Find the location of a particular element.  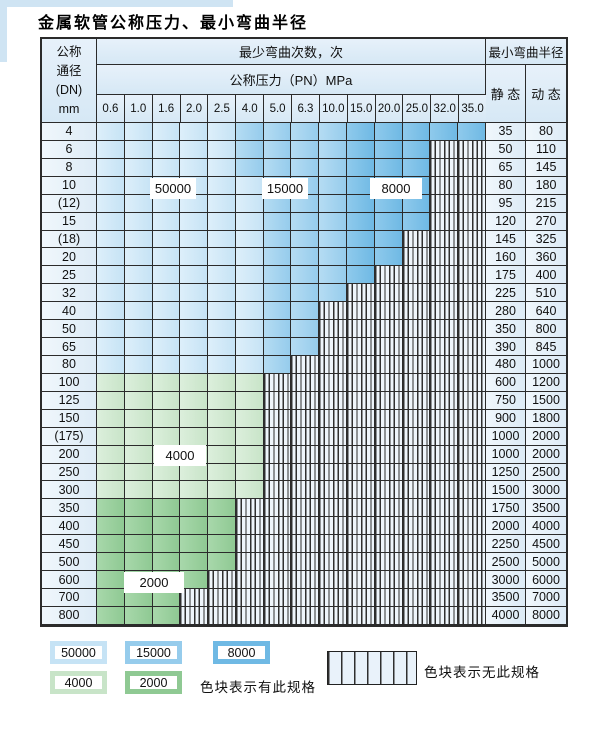

dn-value-cell: 500 is located at coordinates (69, 562).